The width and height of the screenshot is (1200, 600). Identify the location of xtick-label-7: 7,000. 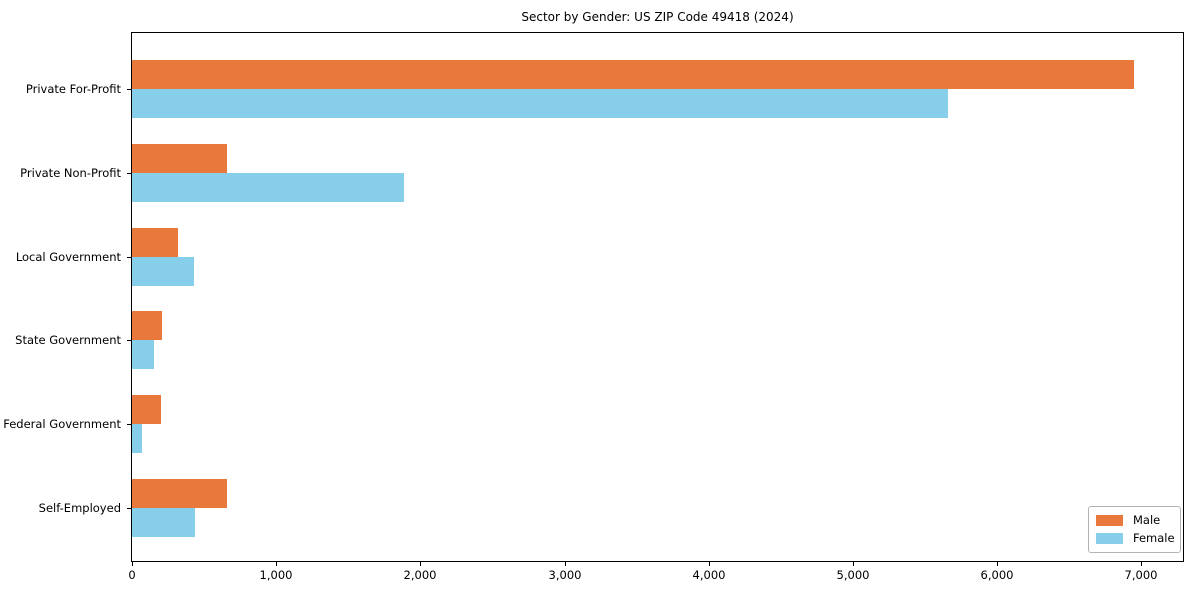
(1141, 575).